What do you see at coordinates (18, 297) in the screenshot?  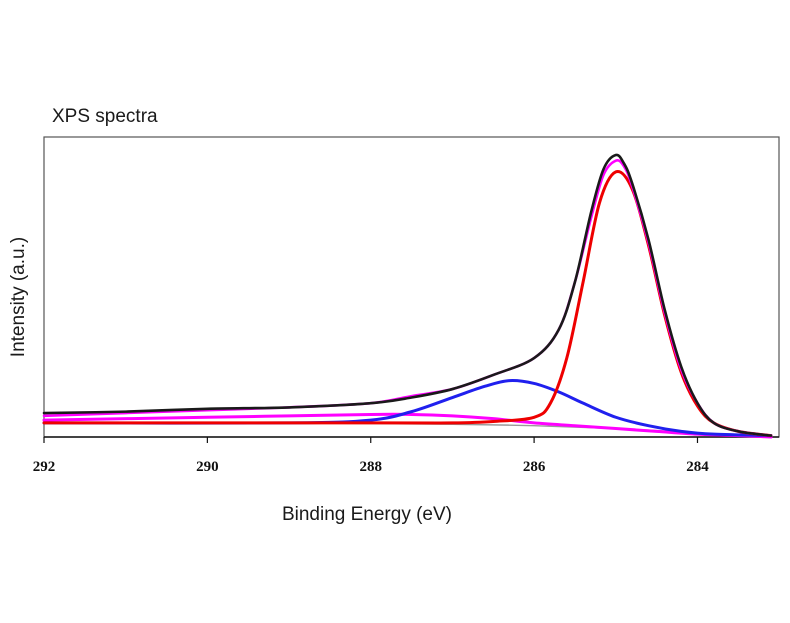 I see `y-axis-label: Intensity (a.u.)` at bounding box center [18, 297].